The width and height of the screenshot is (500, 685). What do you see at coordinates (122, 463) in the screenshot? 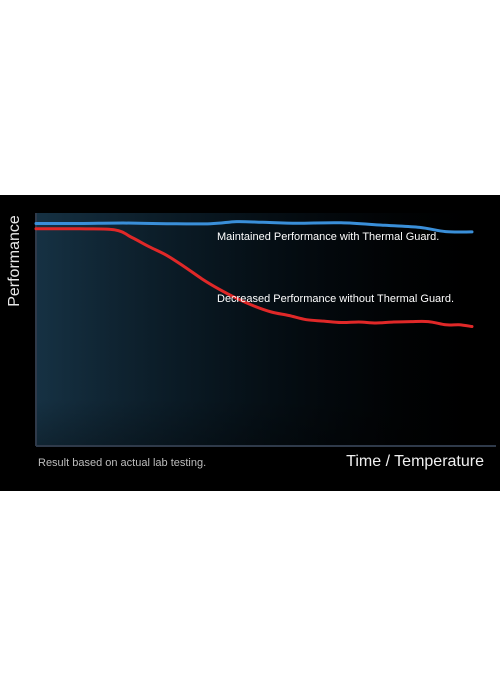
I see `lab-testing-note: Result based on actual lab testing.` at bounding box center [122, 463].